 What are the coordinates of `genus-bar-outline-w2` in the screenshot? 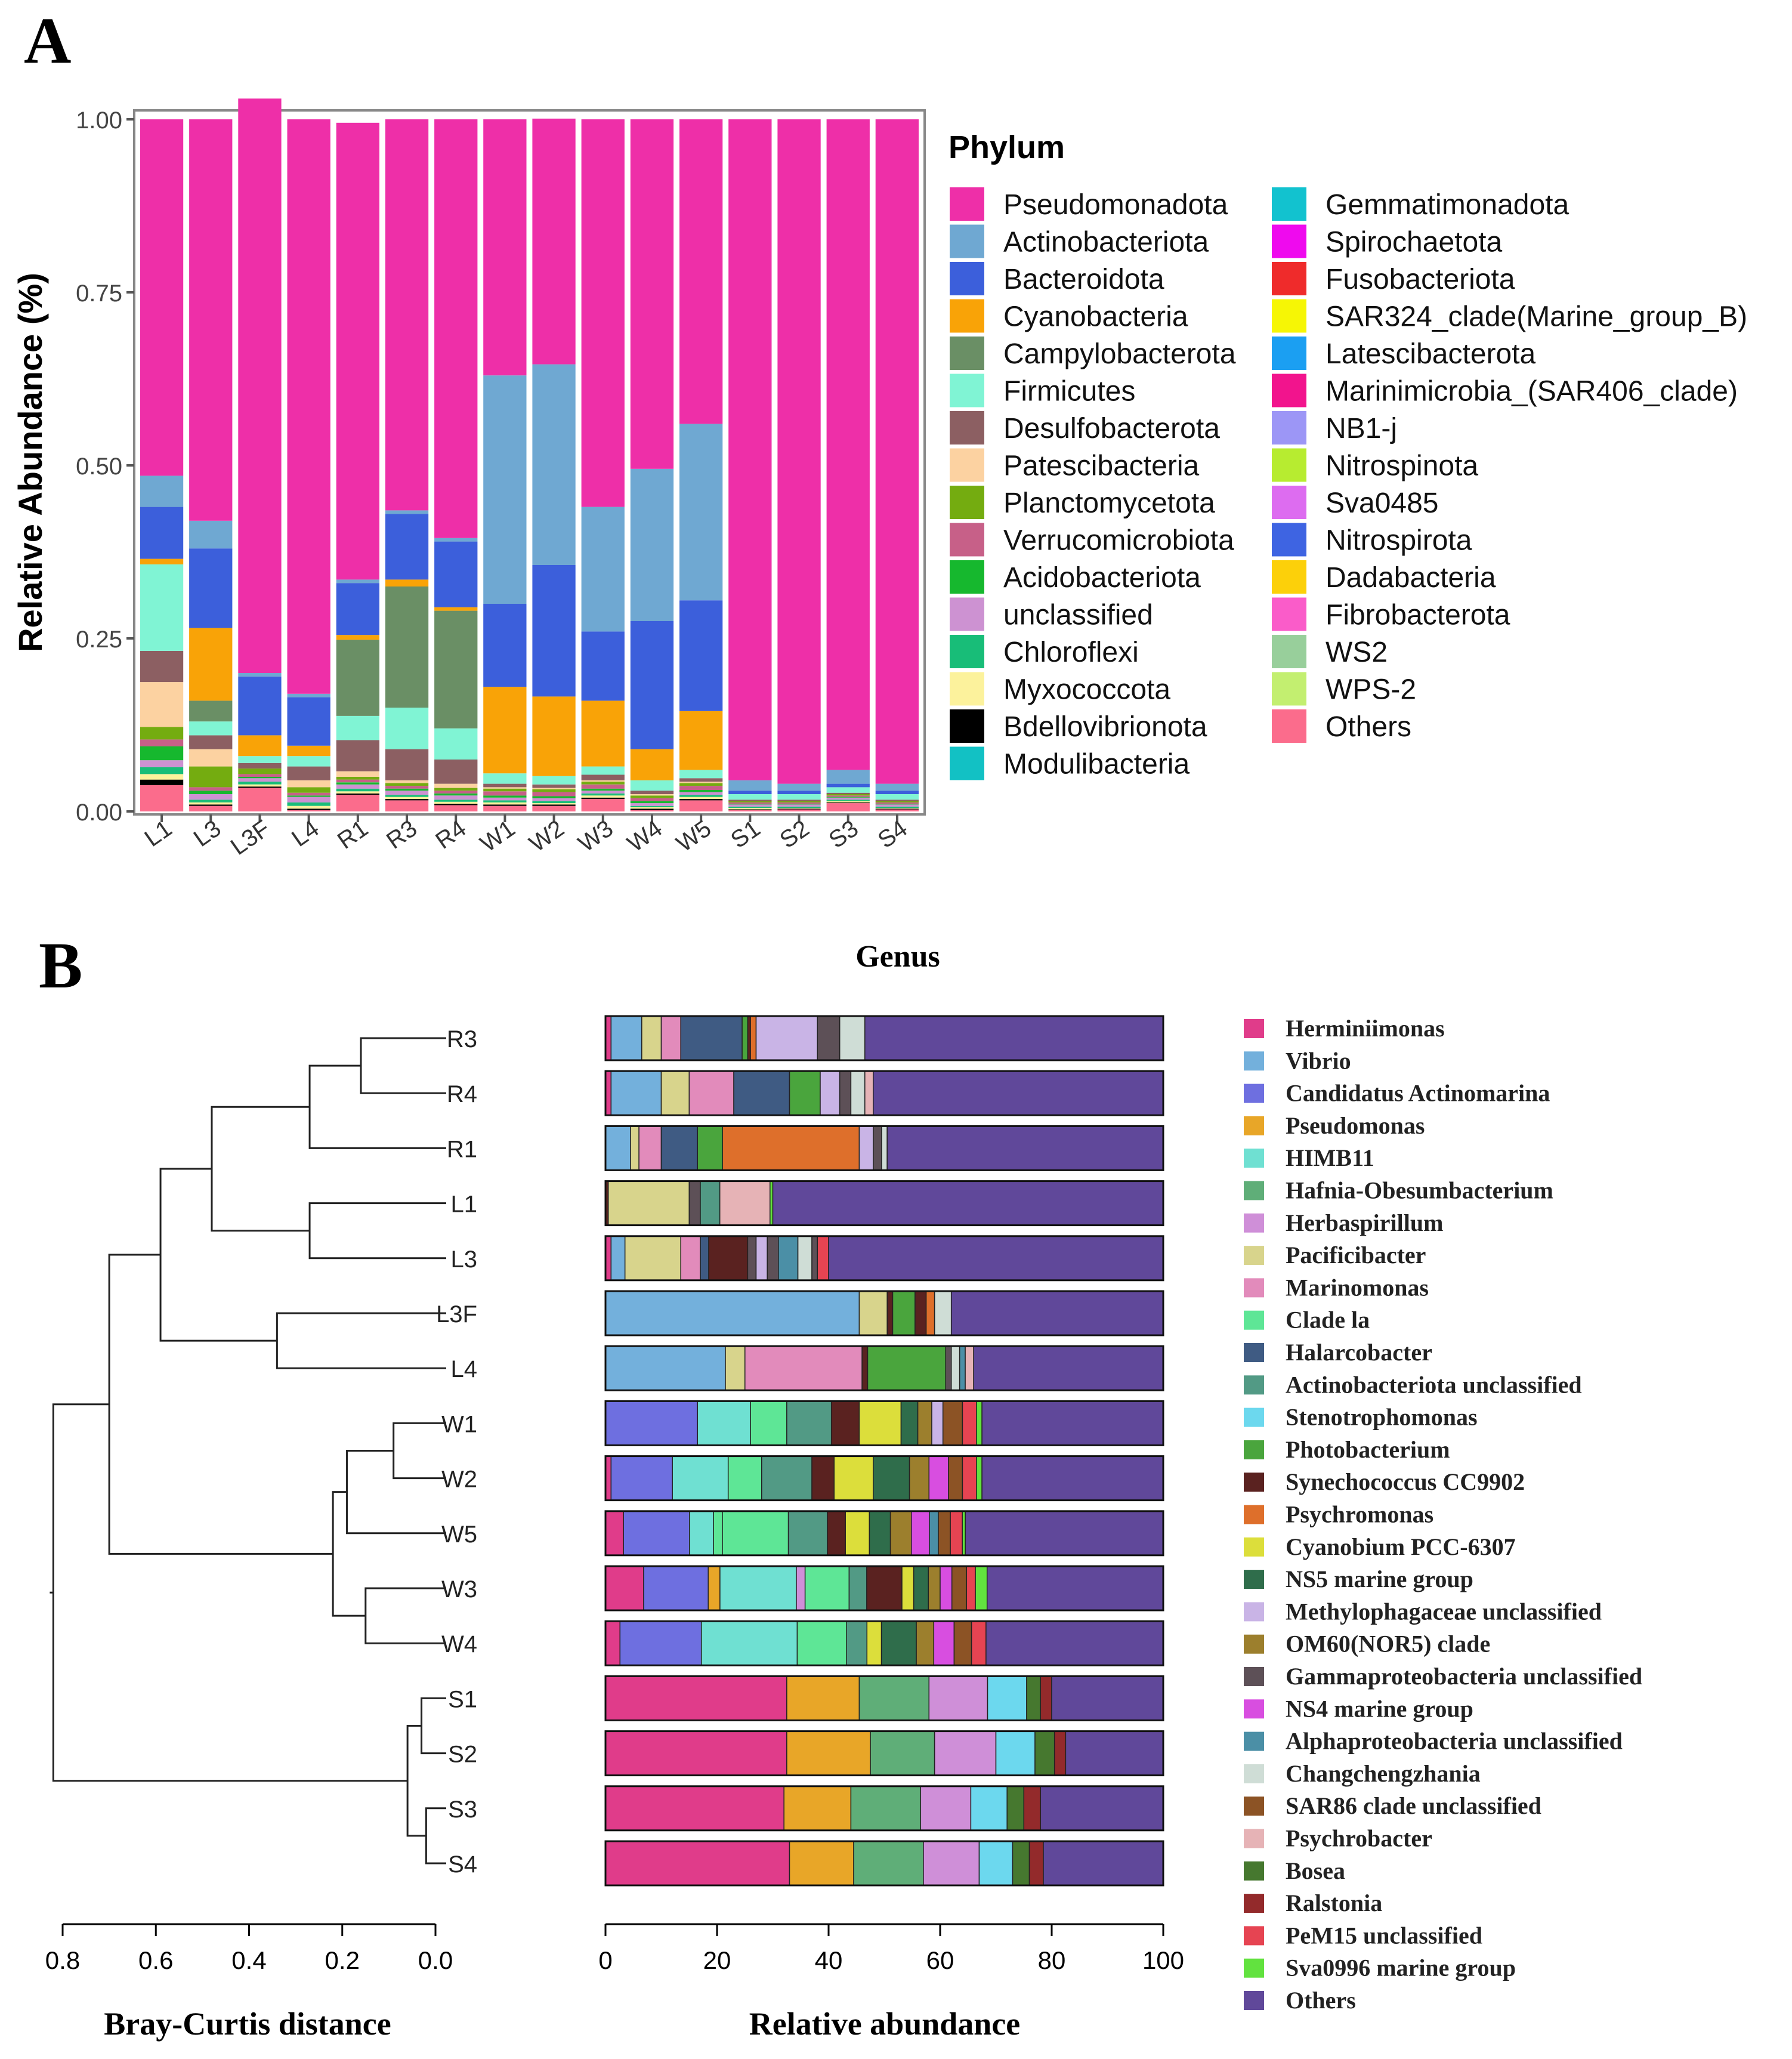 It's located at (884, 1478).